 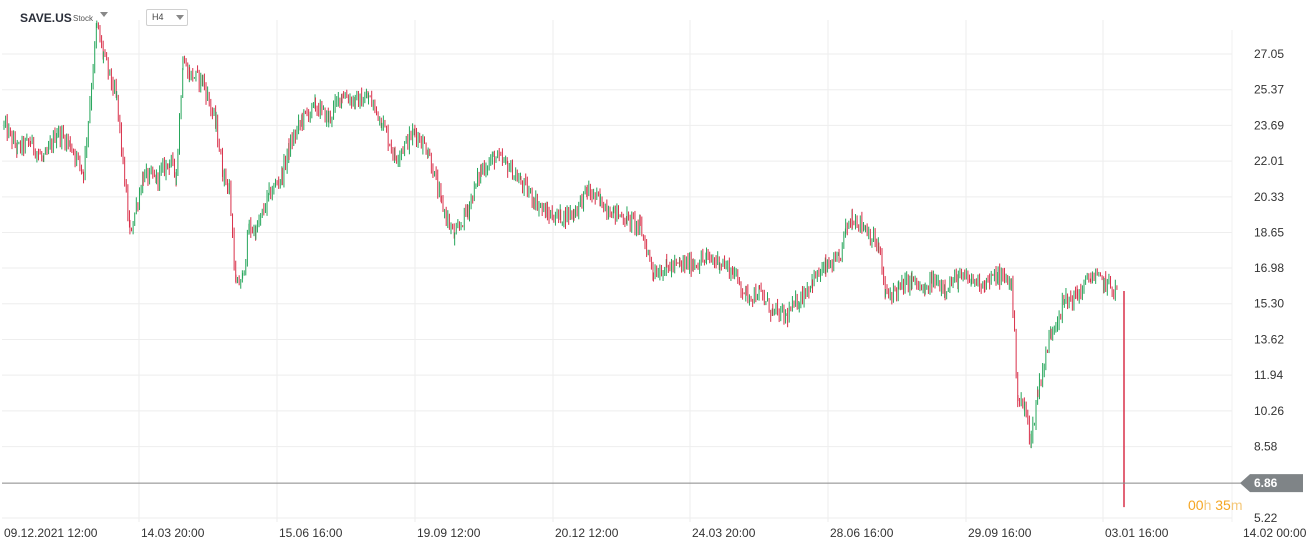 What do you see at coordinates (1268, 375) in the screenshot?
I see `y-tick-label: 11.94` at bounding box center [1268, 375].